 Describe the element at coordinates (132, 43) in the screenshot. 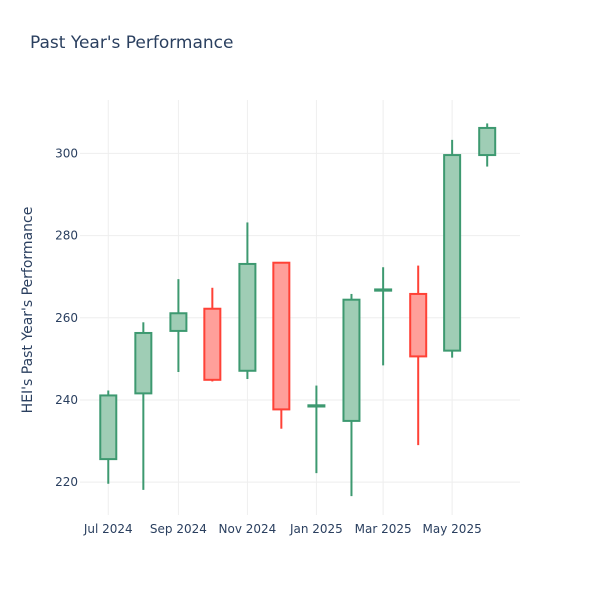

I see `chart-title: Past Year's Performance` at that location.